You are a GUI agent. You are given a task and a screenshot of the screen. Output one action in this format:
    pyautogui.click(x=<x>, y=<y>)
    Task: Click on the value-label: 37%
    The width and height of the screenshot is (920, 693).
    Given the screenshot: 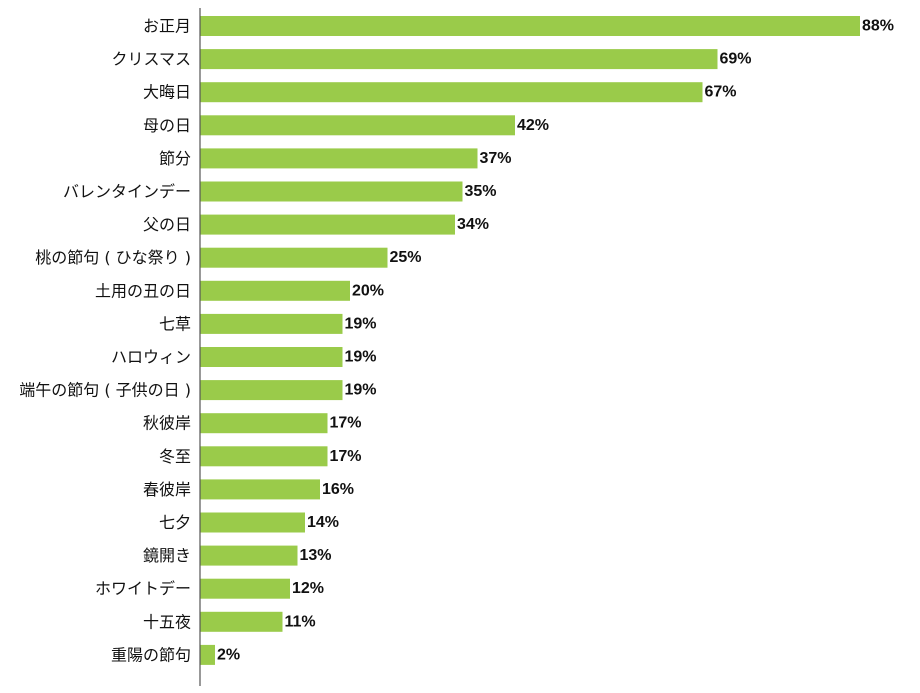 What is the action you would take?
    pyautogui.click(x=496, y=158)
    